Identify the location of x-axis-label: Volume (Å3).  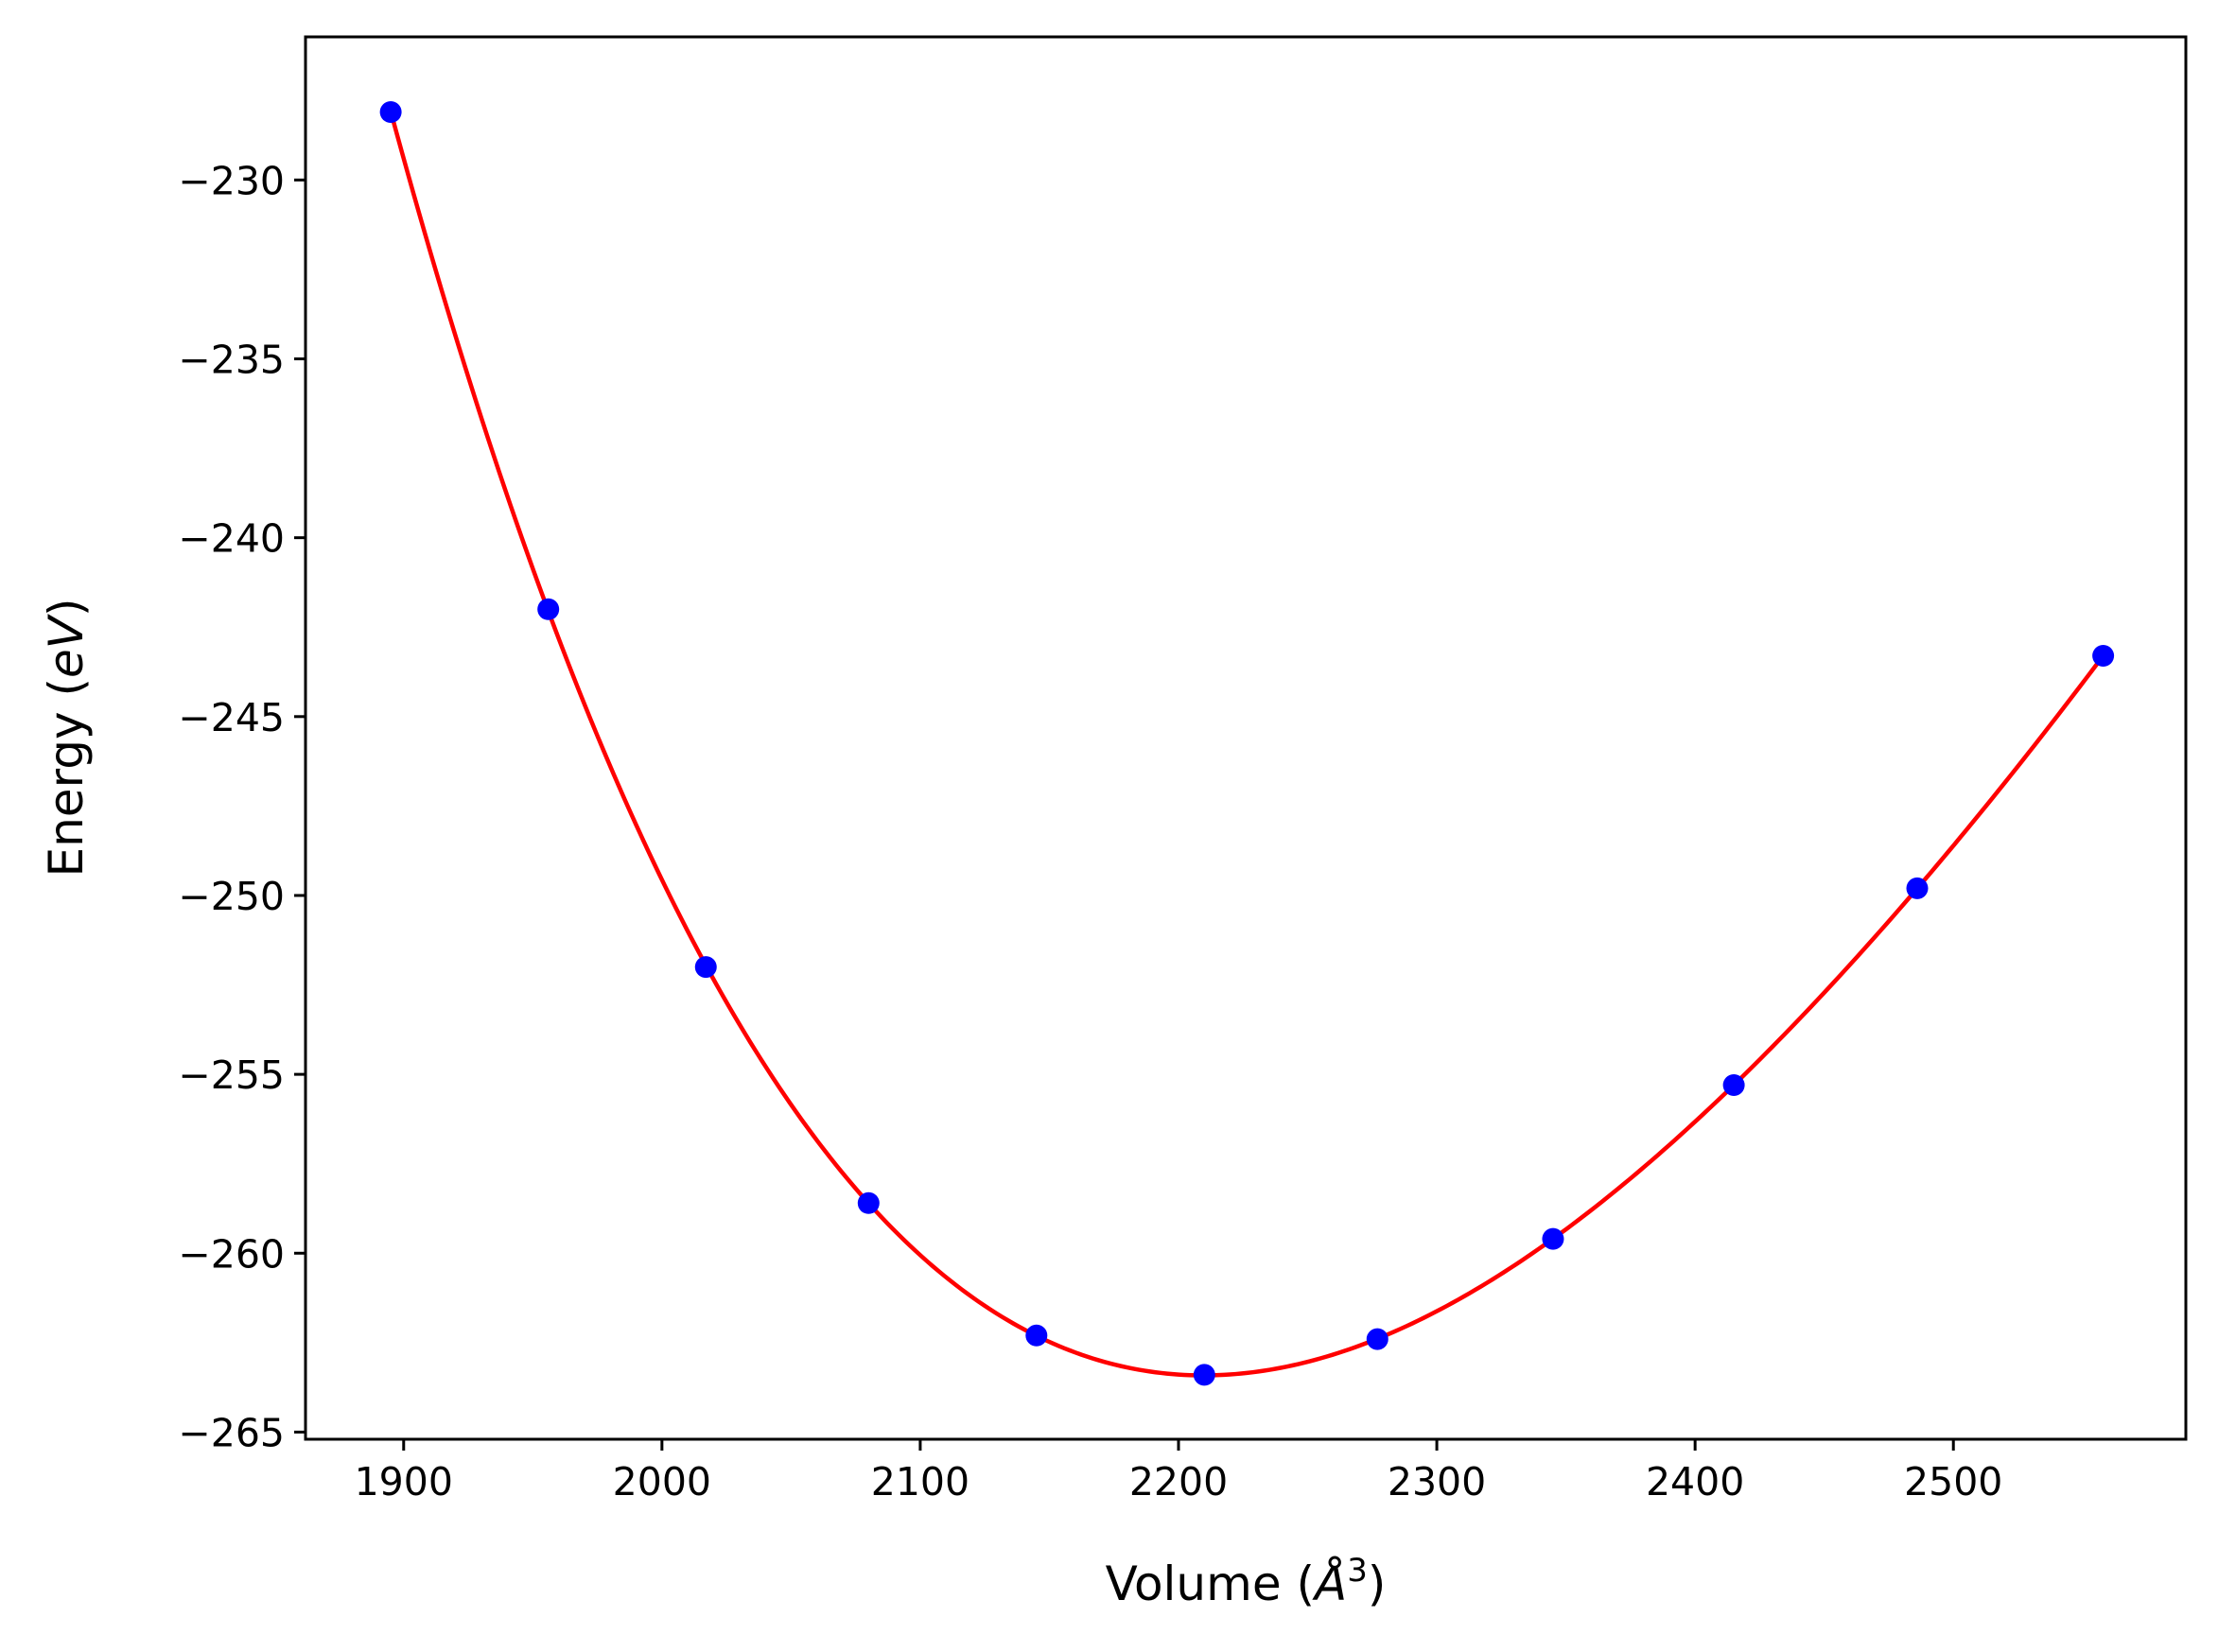
(1246, 1582).